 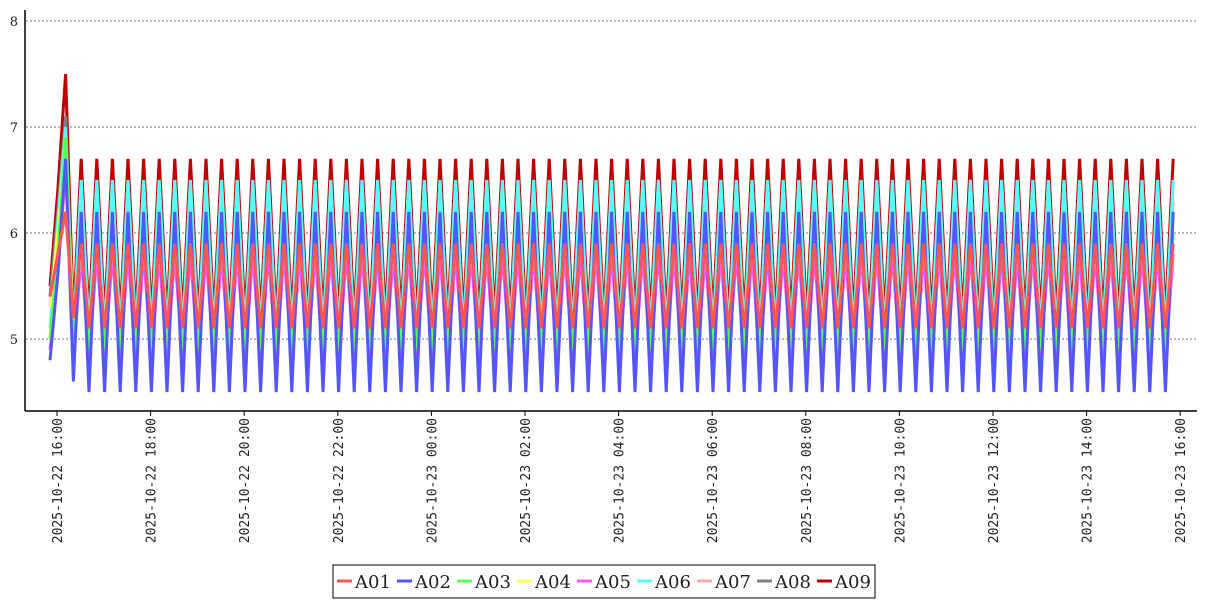 What do you see at coordinates (526, 480) in the screenshot?
I see `x-tick-label: 2025-10-23 02:00` at bounding box center [526, 480].